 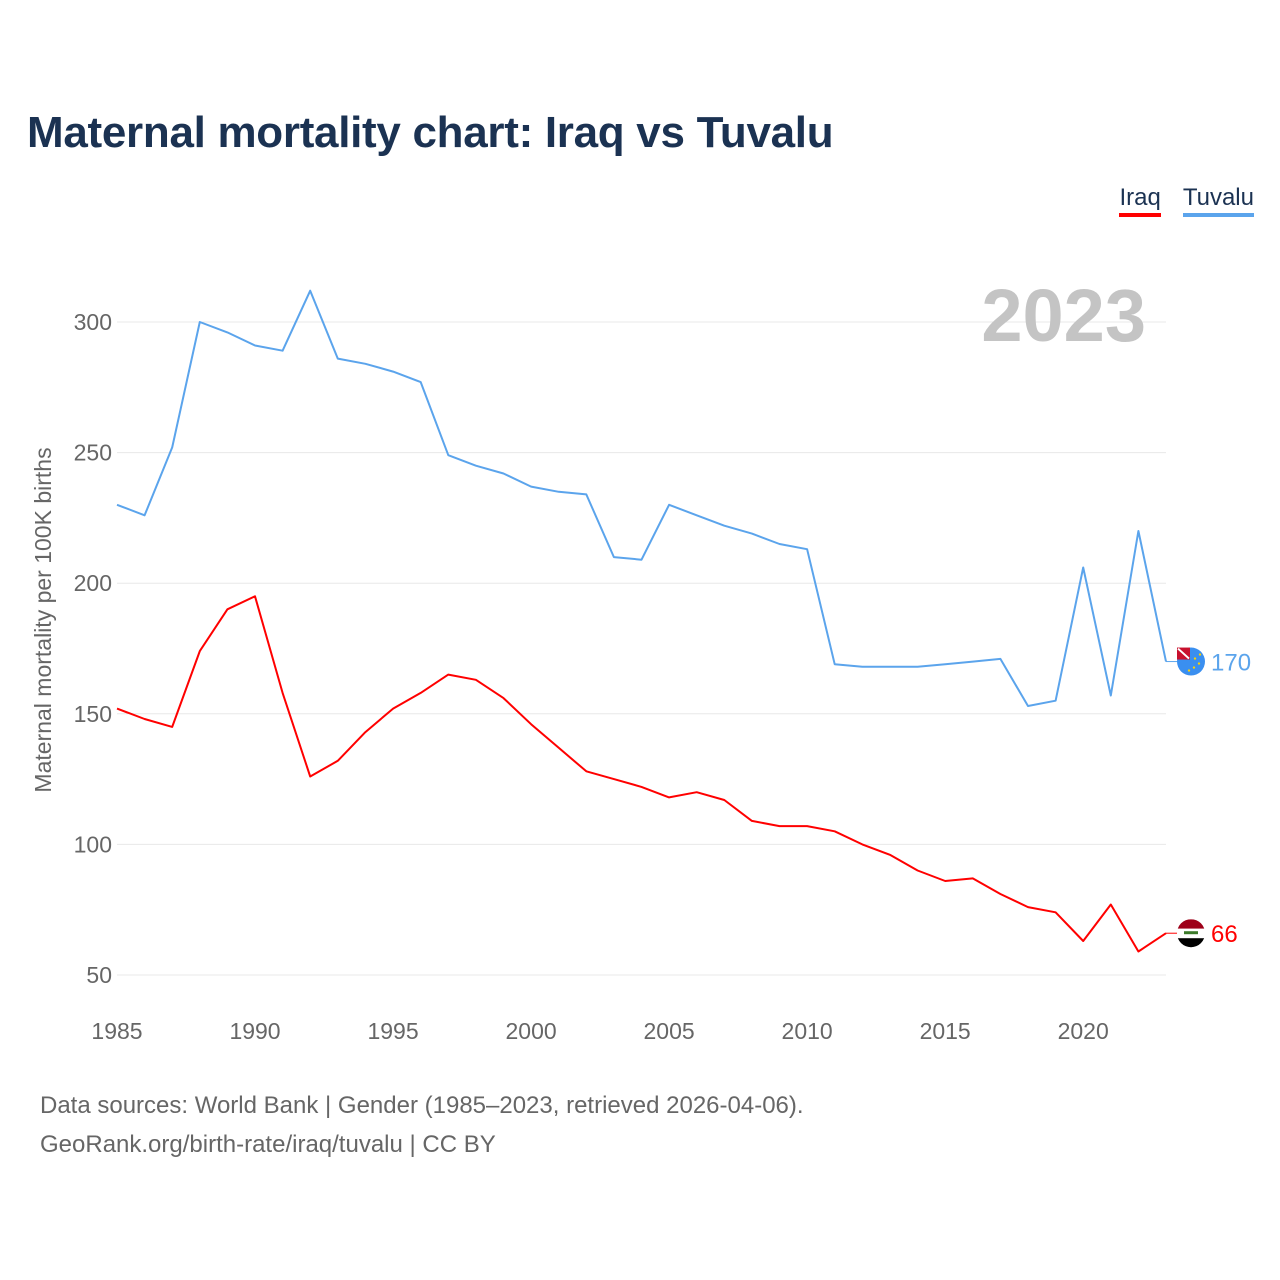 I want to click on x-tick-label: 1990, so click(x=254, y=1031).